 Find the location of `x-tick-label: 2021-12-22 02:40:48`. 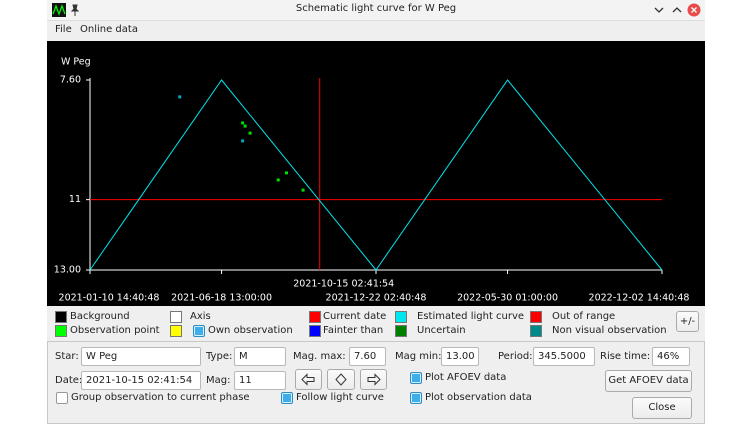

x-tick-label: 2021-12-22 02:40:48 is located at coordinates (376, 298).